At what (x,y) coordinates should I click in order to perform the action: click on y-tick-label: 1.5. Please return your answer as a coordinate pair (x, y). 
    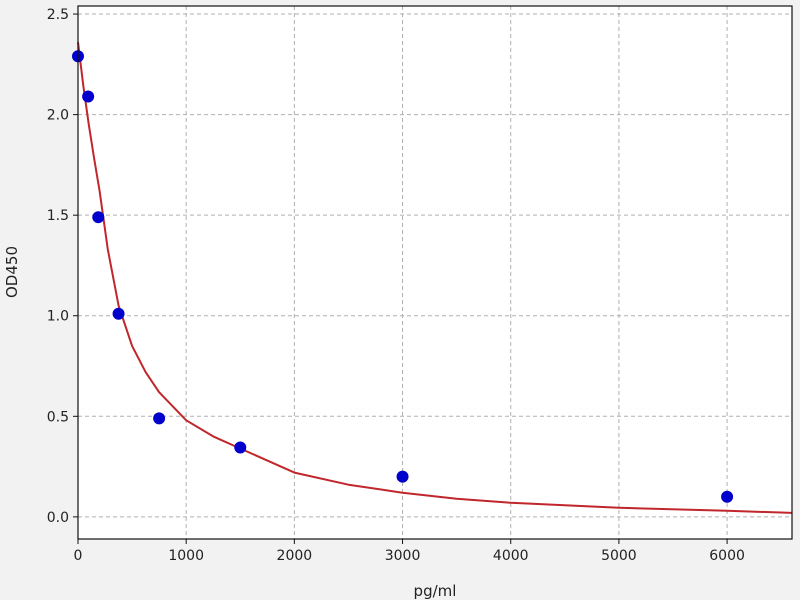
    Looking at the image, I should click on (58, 216).